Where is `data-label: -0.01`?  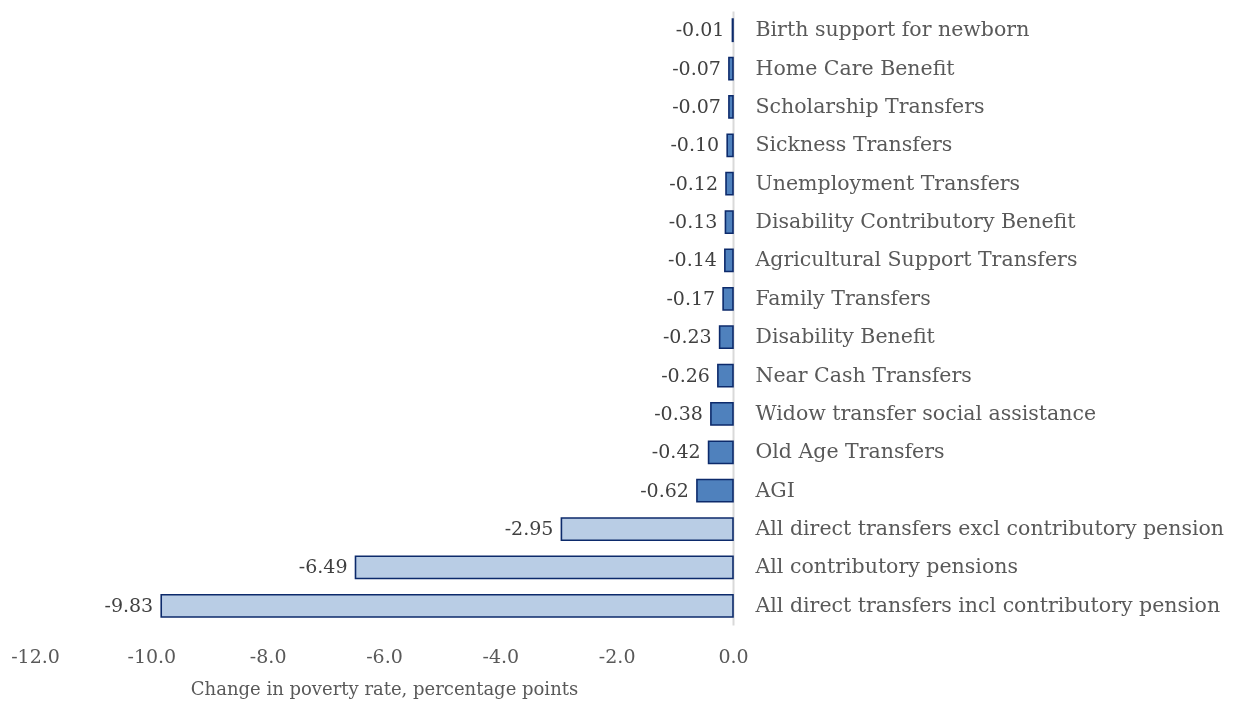
data-label: -0.01 is located at coordinates (700, 29).